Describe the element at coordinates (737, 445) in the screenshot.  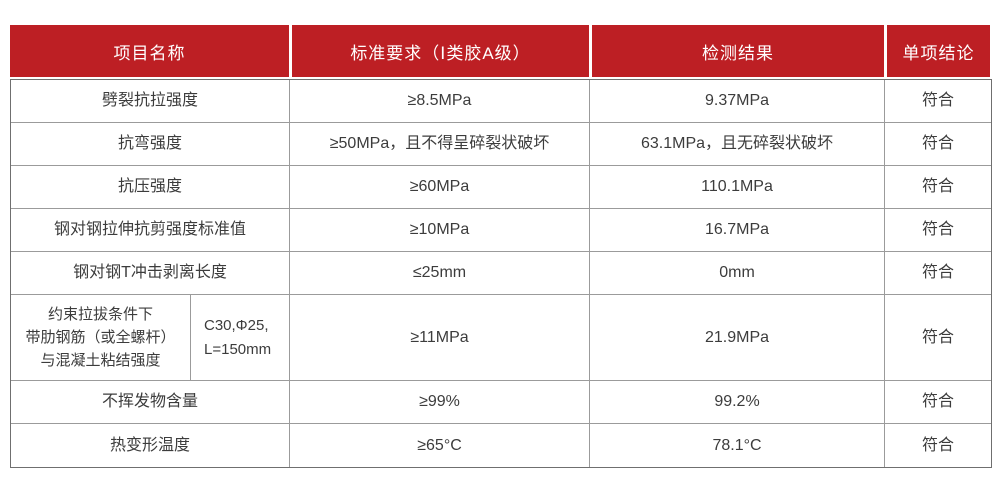
I see `result-cell: 78.1°C` at that location.